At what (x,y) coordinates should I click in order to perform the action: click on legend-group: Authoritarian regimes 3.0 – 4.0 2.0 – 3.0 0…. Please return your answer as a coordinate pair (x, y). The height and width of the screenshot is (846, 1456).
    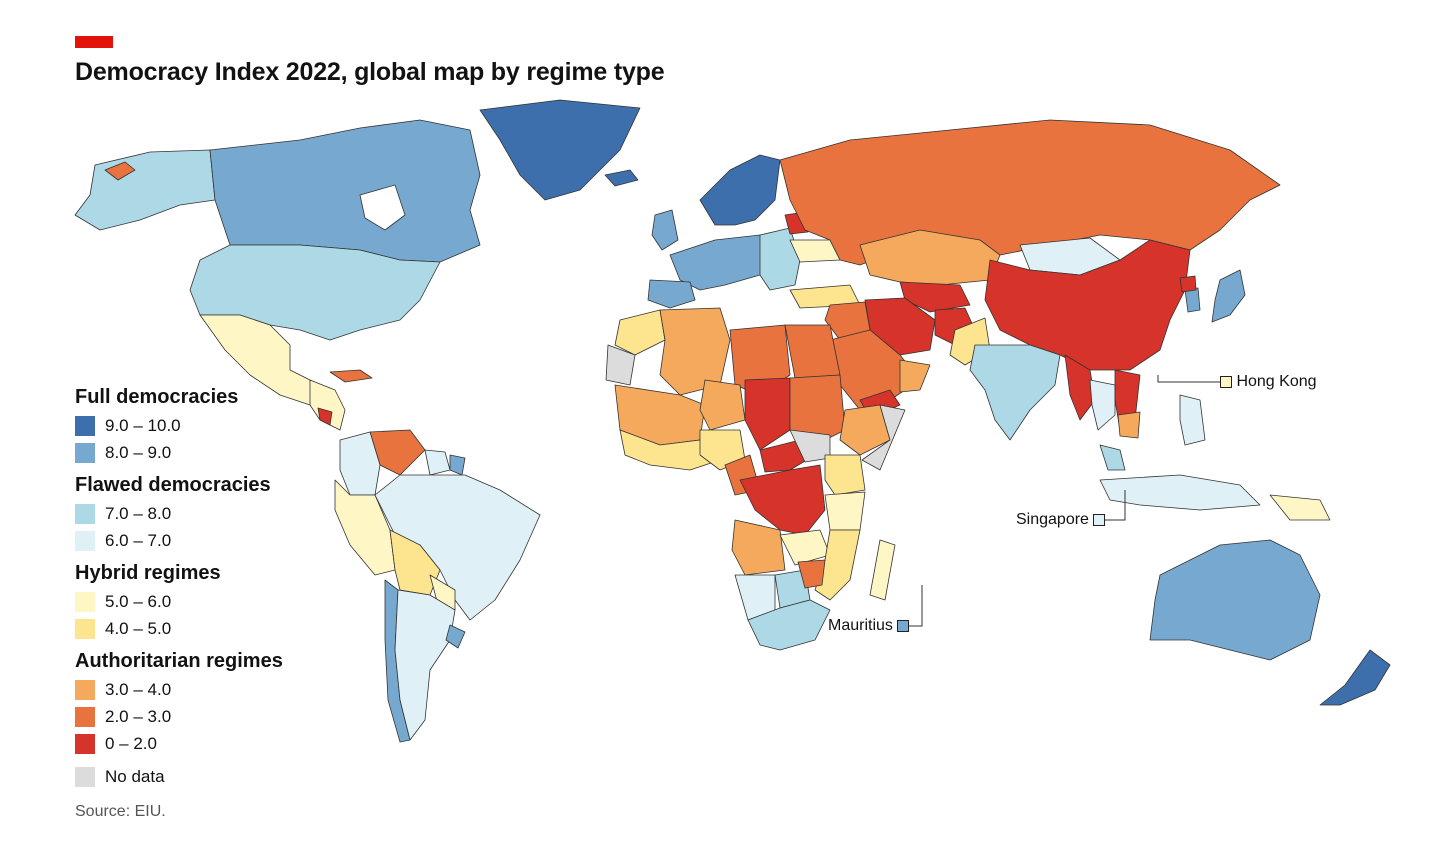
    Looking at the image, I should click on (195, 702).